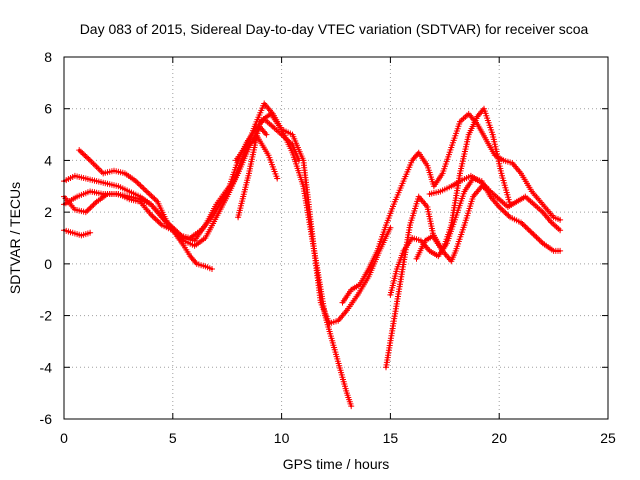  What do you see at coordinates (608, 438) in the screenshot?
I see `x-tick-label: 25` at bounding box center [608, 438].